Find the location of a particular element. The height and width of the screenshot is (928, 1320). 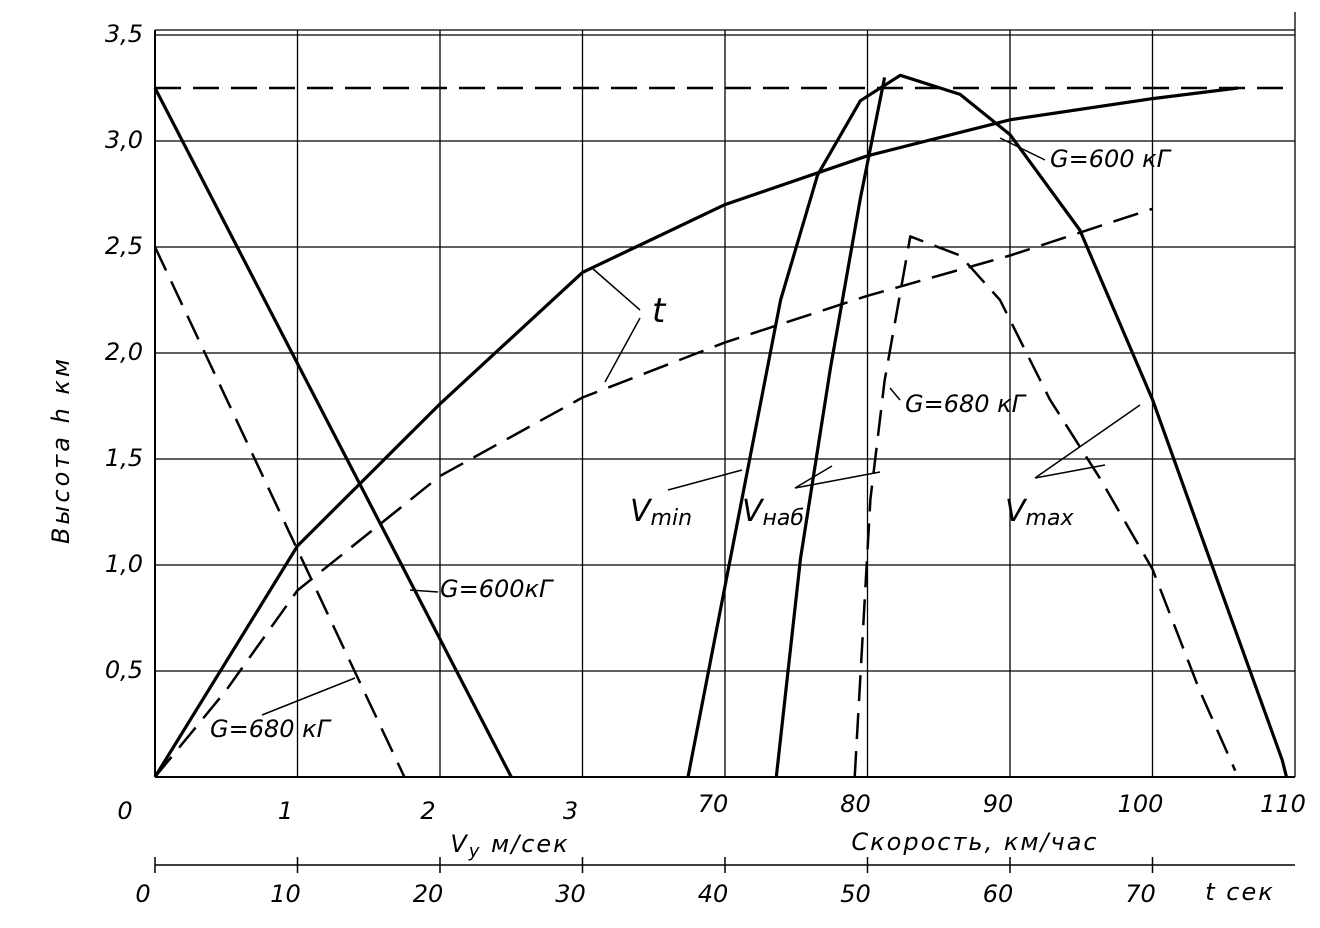

y-tick-label: 2,0 is located at coordinates (124, 352).